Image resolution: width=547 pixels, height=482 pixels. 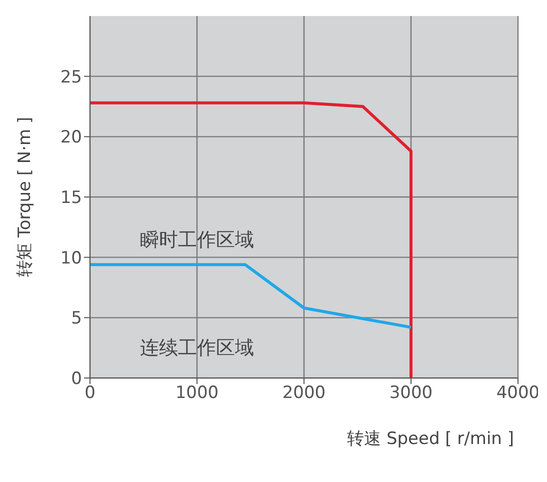 I want to click on y-axis-title: 转矩 Torque [ N·m ], so click(x=25, y=197).